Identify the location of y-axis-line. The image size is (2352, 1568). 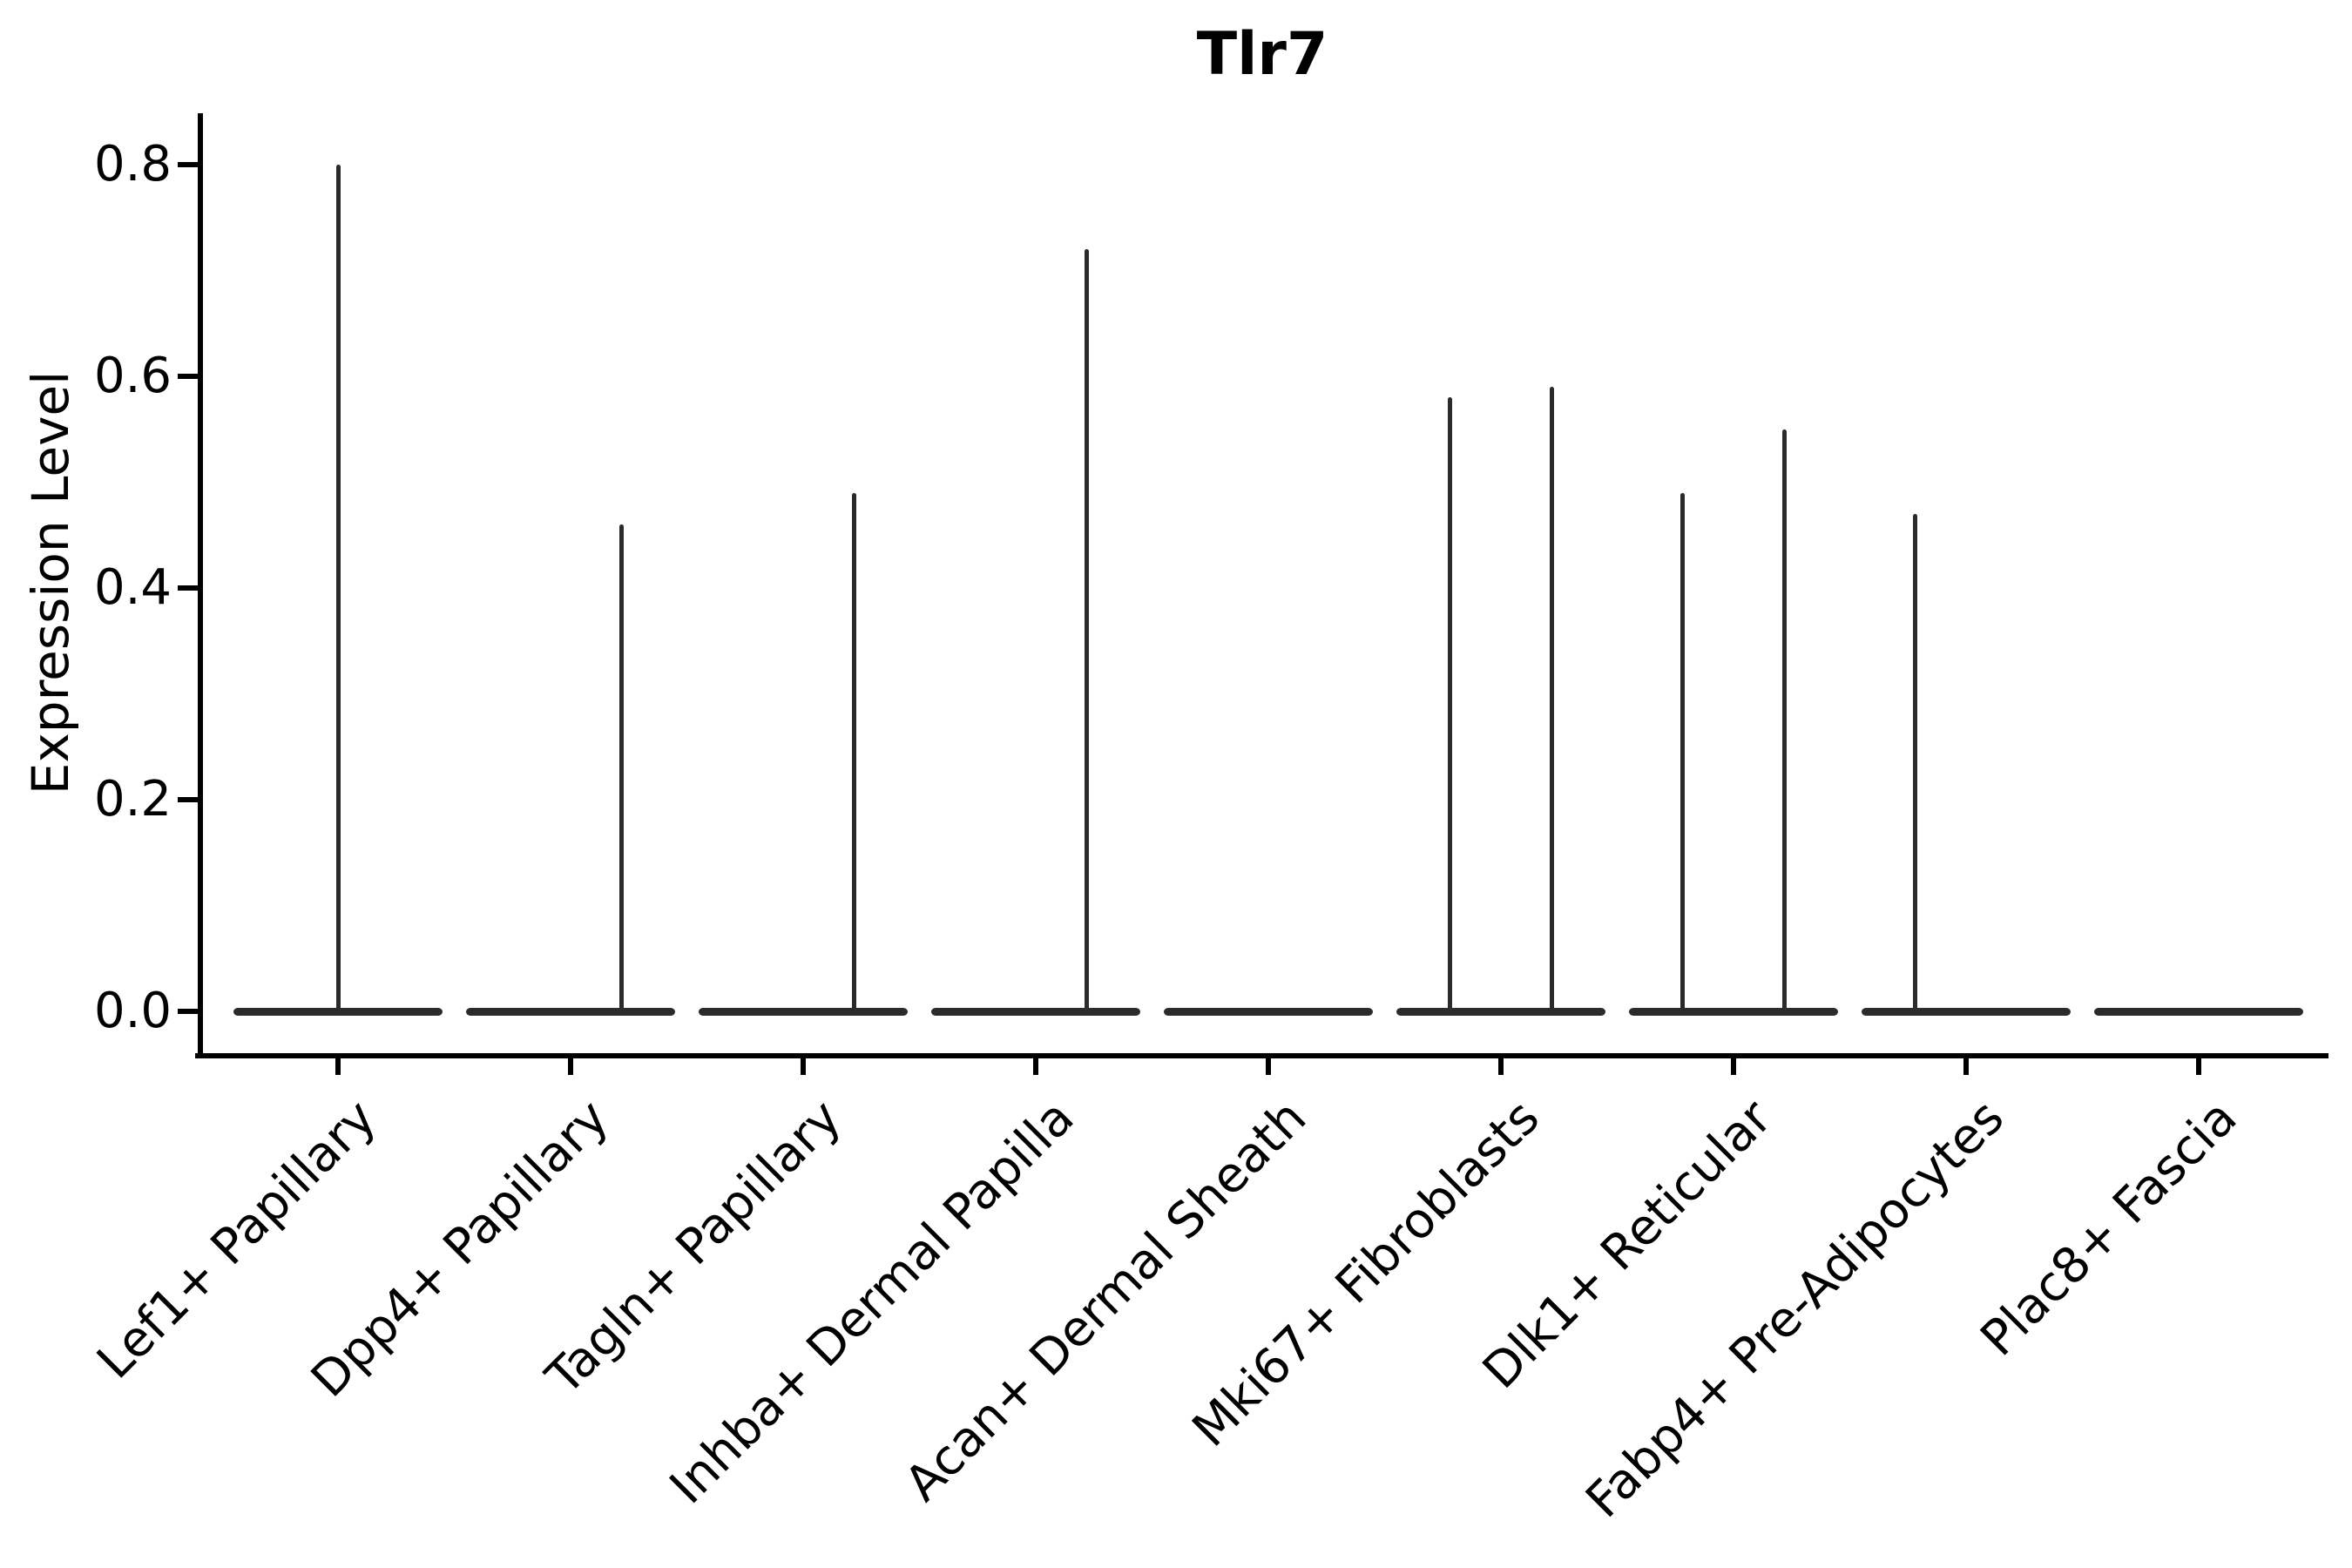
(200, 585).